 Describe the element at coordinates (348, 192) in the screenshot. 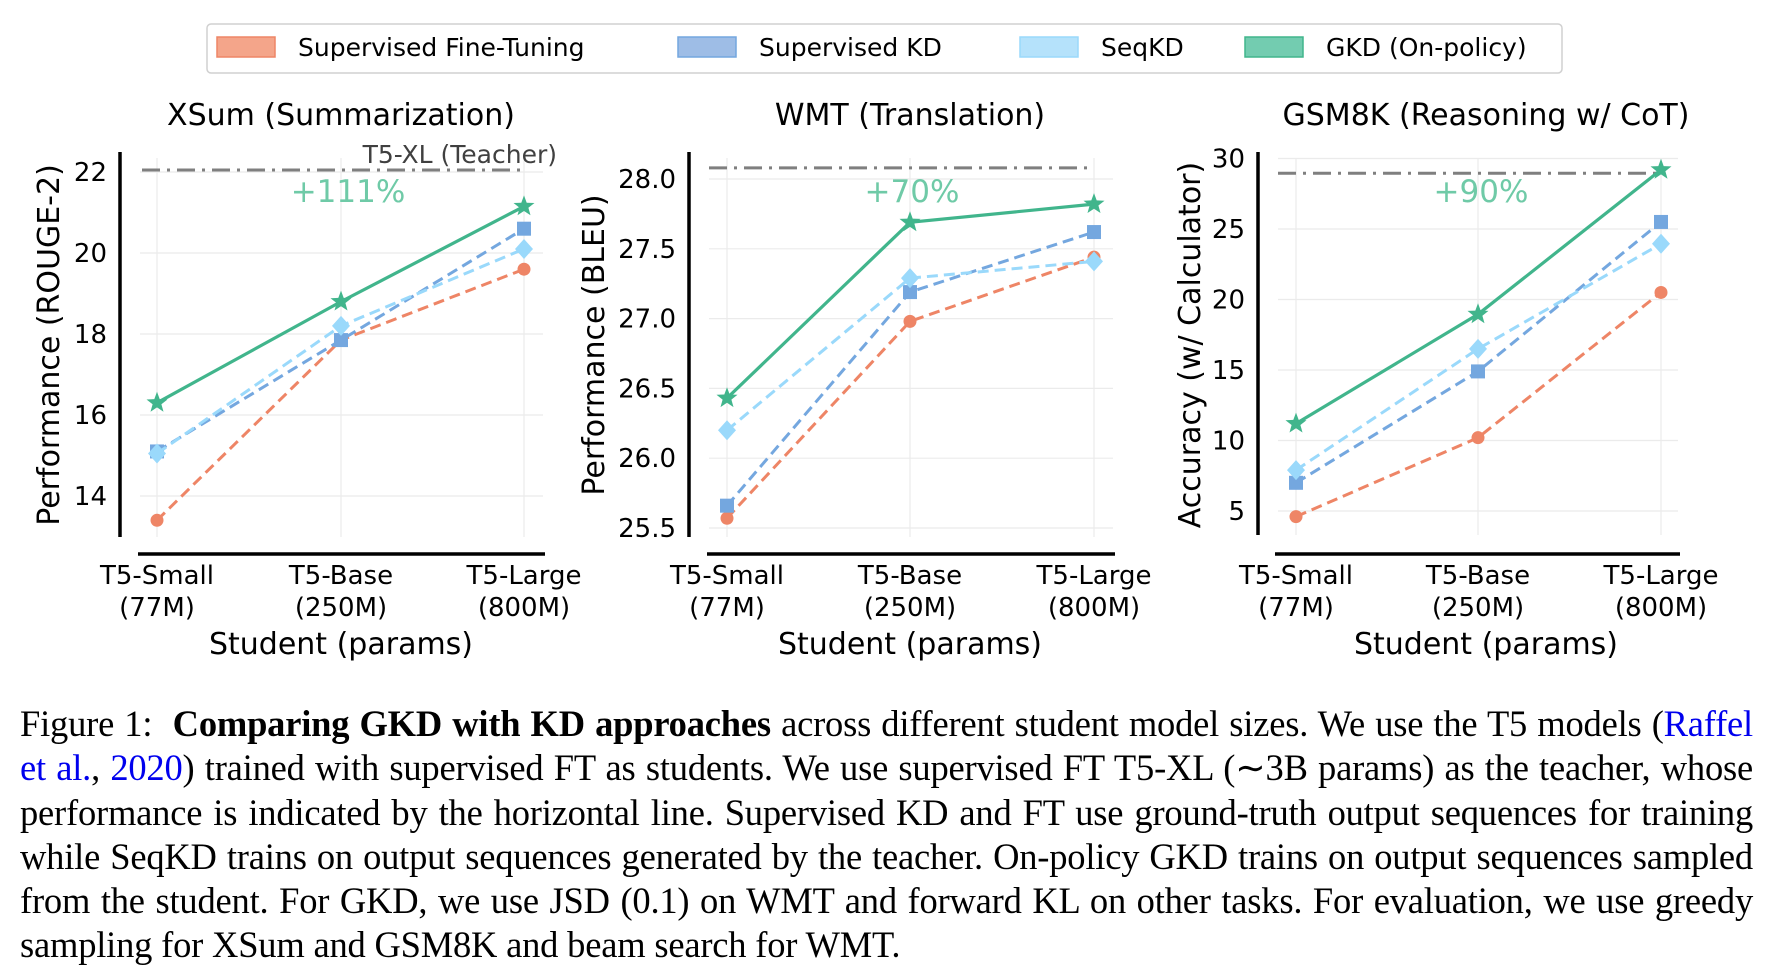

I see `improvement-annotation: +111%` at that location.